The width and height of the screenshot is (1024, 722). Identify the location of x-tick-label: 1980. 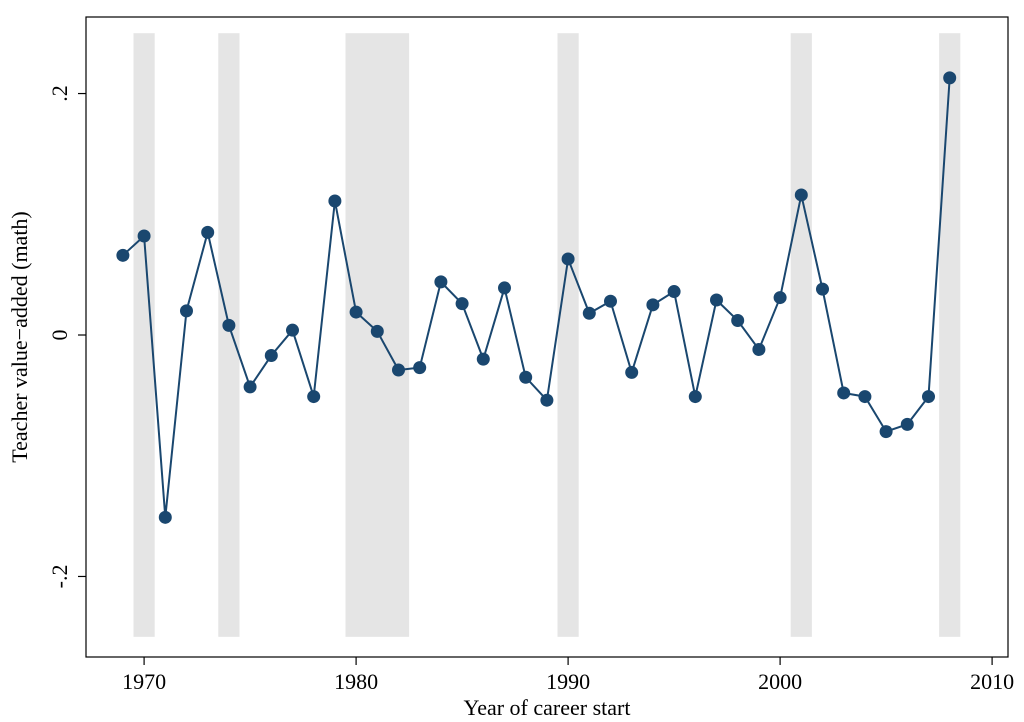
(356, 681).